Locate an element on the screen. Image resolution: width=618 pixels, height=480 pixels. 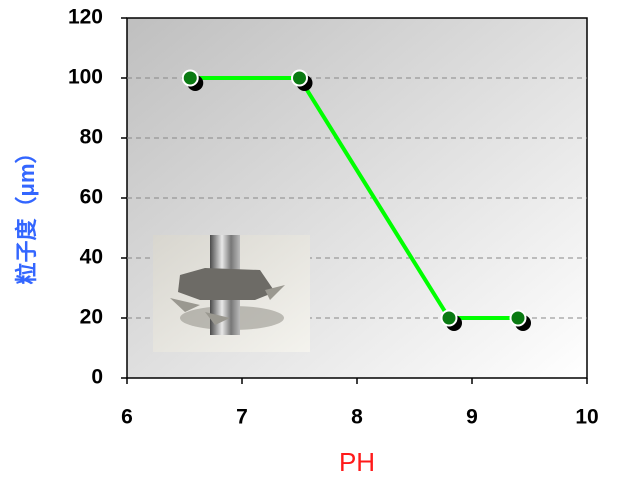
x-tick-label: 10 is located at coordinates (586, 417).